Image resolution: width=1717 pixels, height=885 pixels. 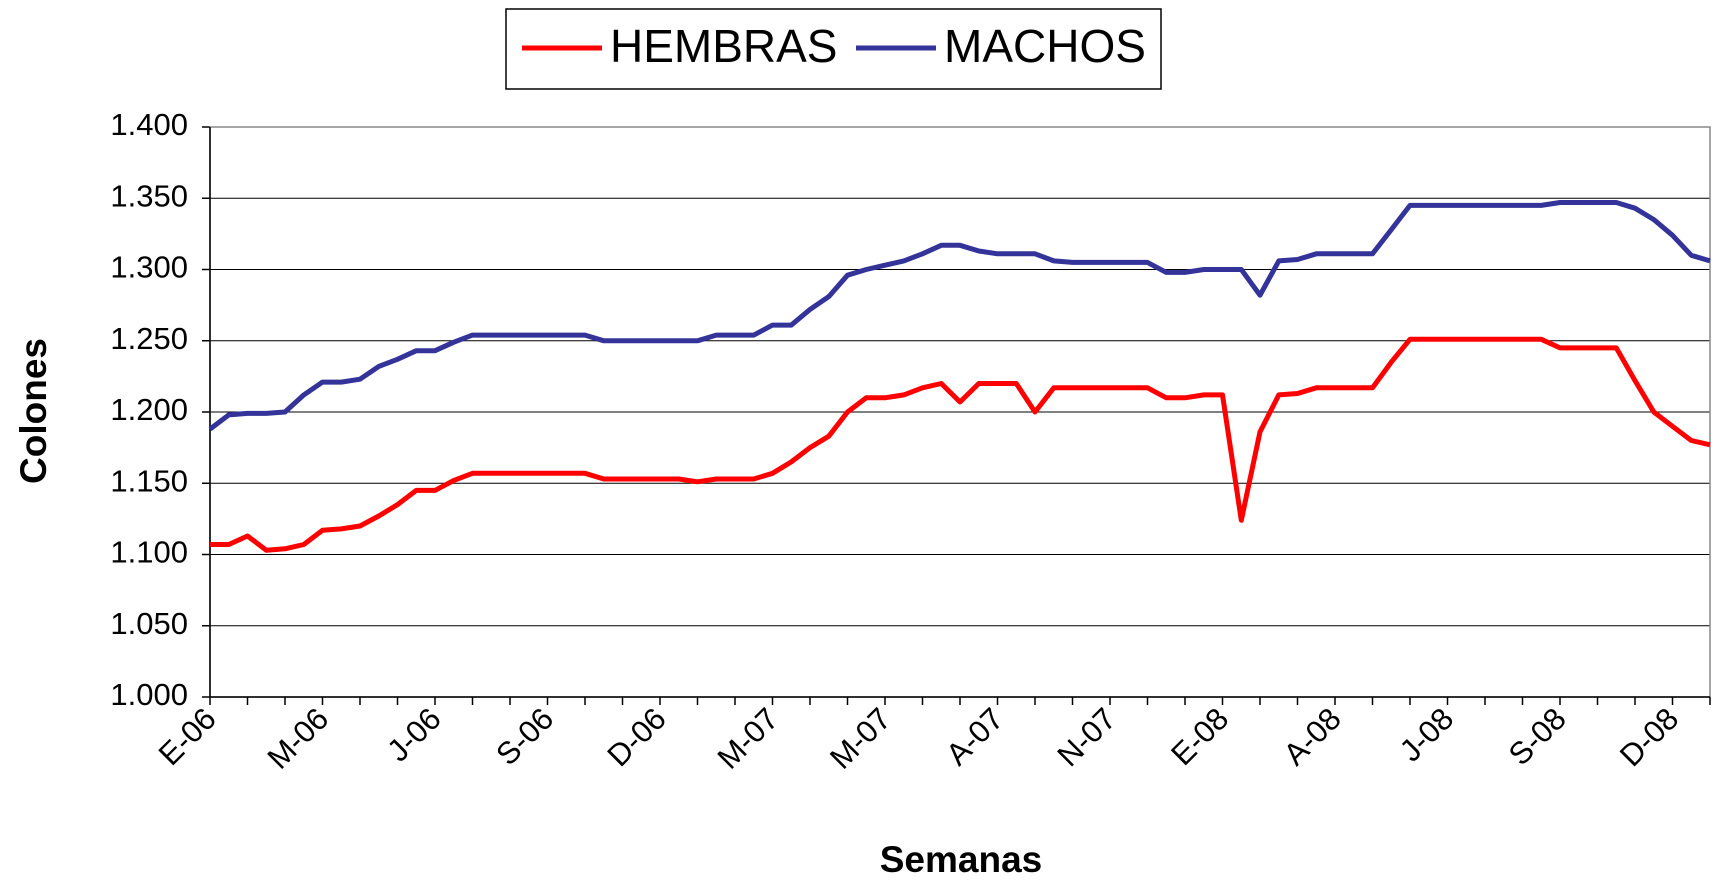 What do you see at coordinates (723, 46) in the screenshot?
I see `legend-label: HEMBRAS` at bounding box center [723, 46].